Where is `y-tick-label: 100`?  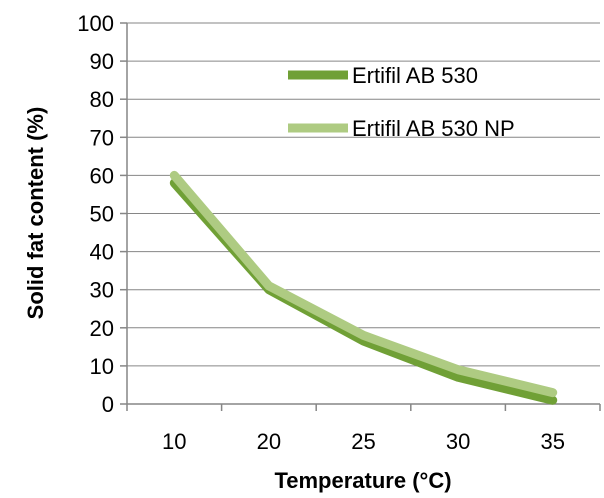 y-tick-label: 100 is located at coordinates (95, 23).